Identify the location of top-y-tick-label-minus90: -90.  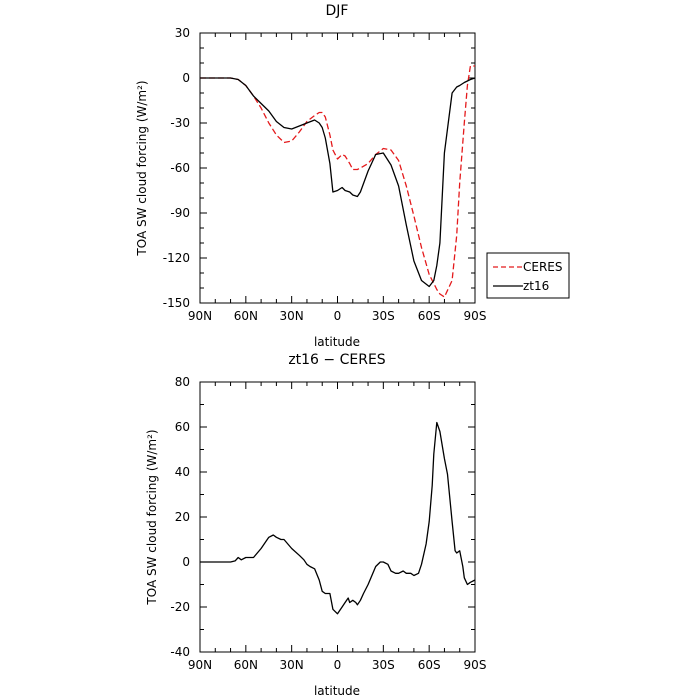
(180, 213).